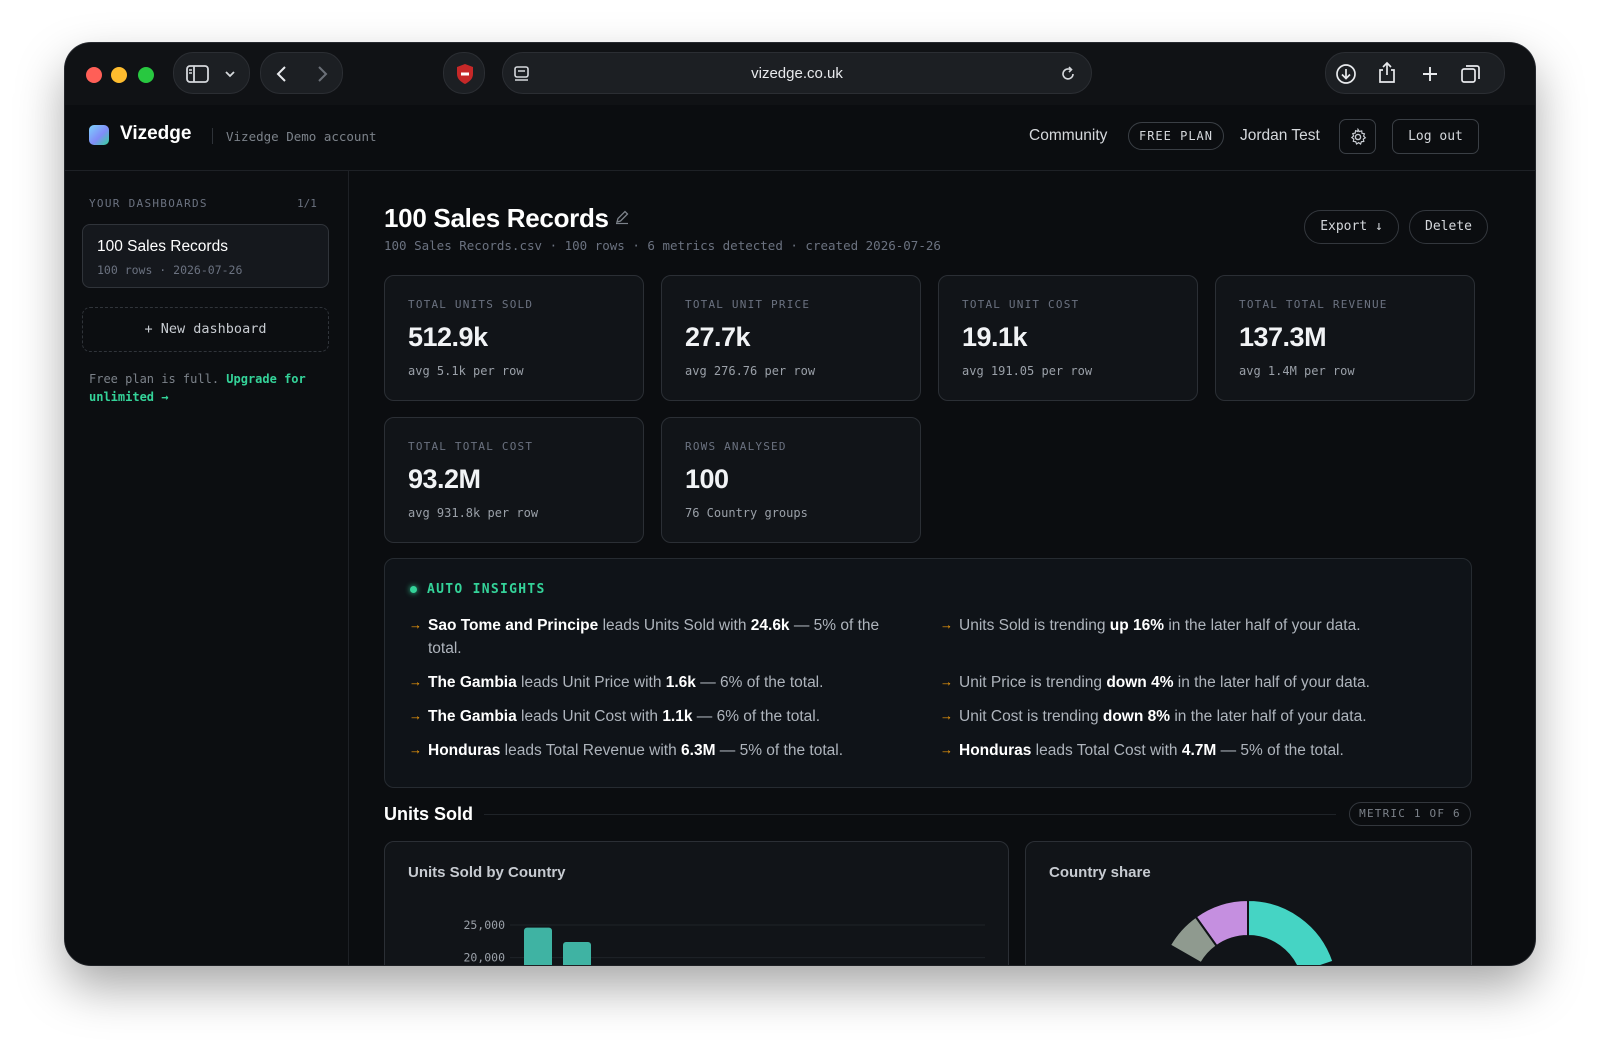 This screenshot has height=1052, width=1600. I want to click on new-tab-icon, so click(1430, 74).